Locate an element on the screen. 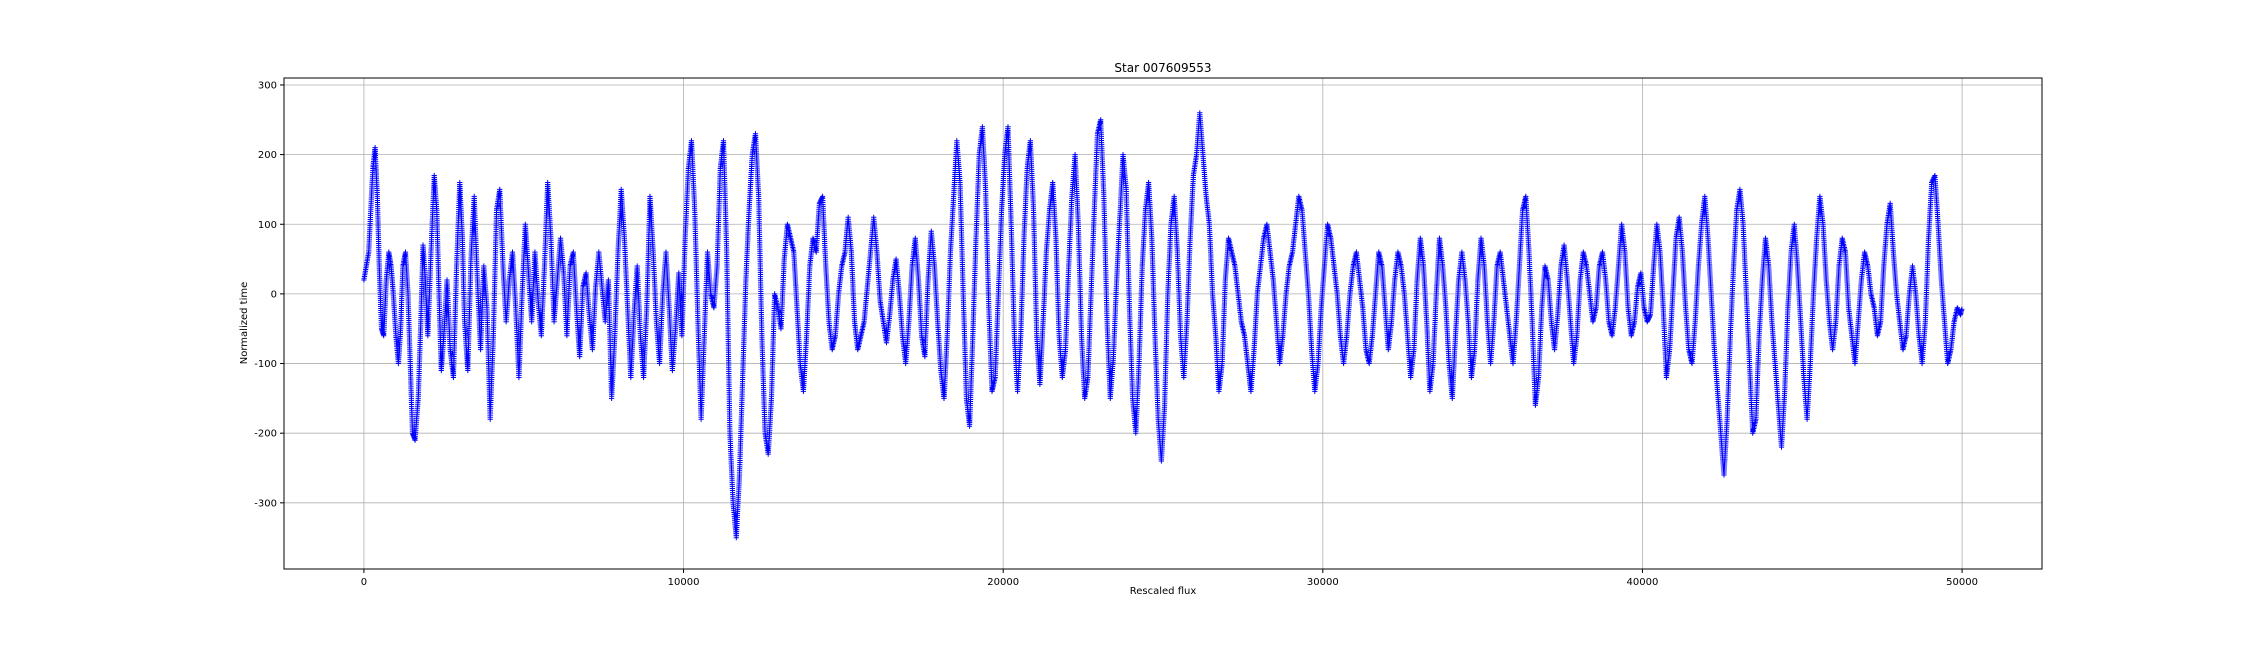 Image resolution: width=2268 pixels, height=648 pixels. x-axis-title: Rescaled flux is located at coordinates (1163, 591).